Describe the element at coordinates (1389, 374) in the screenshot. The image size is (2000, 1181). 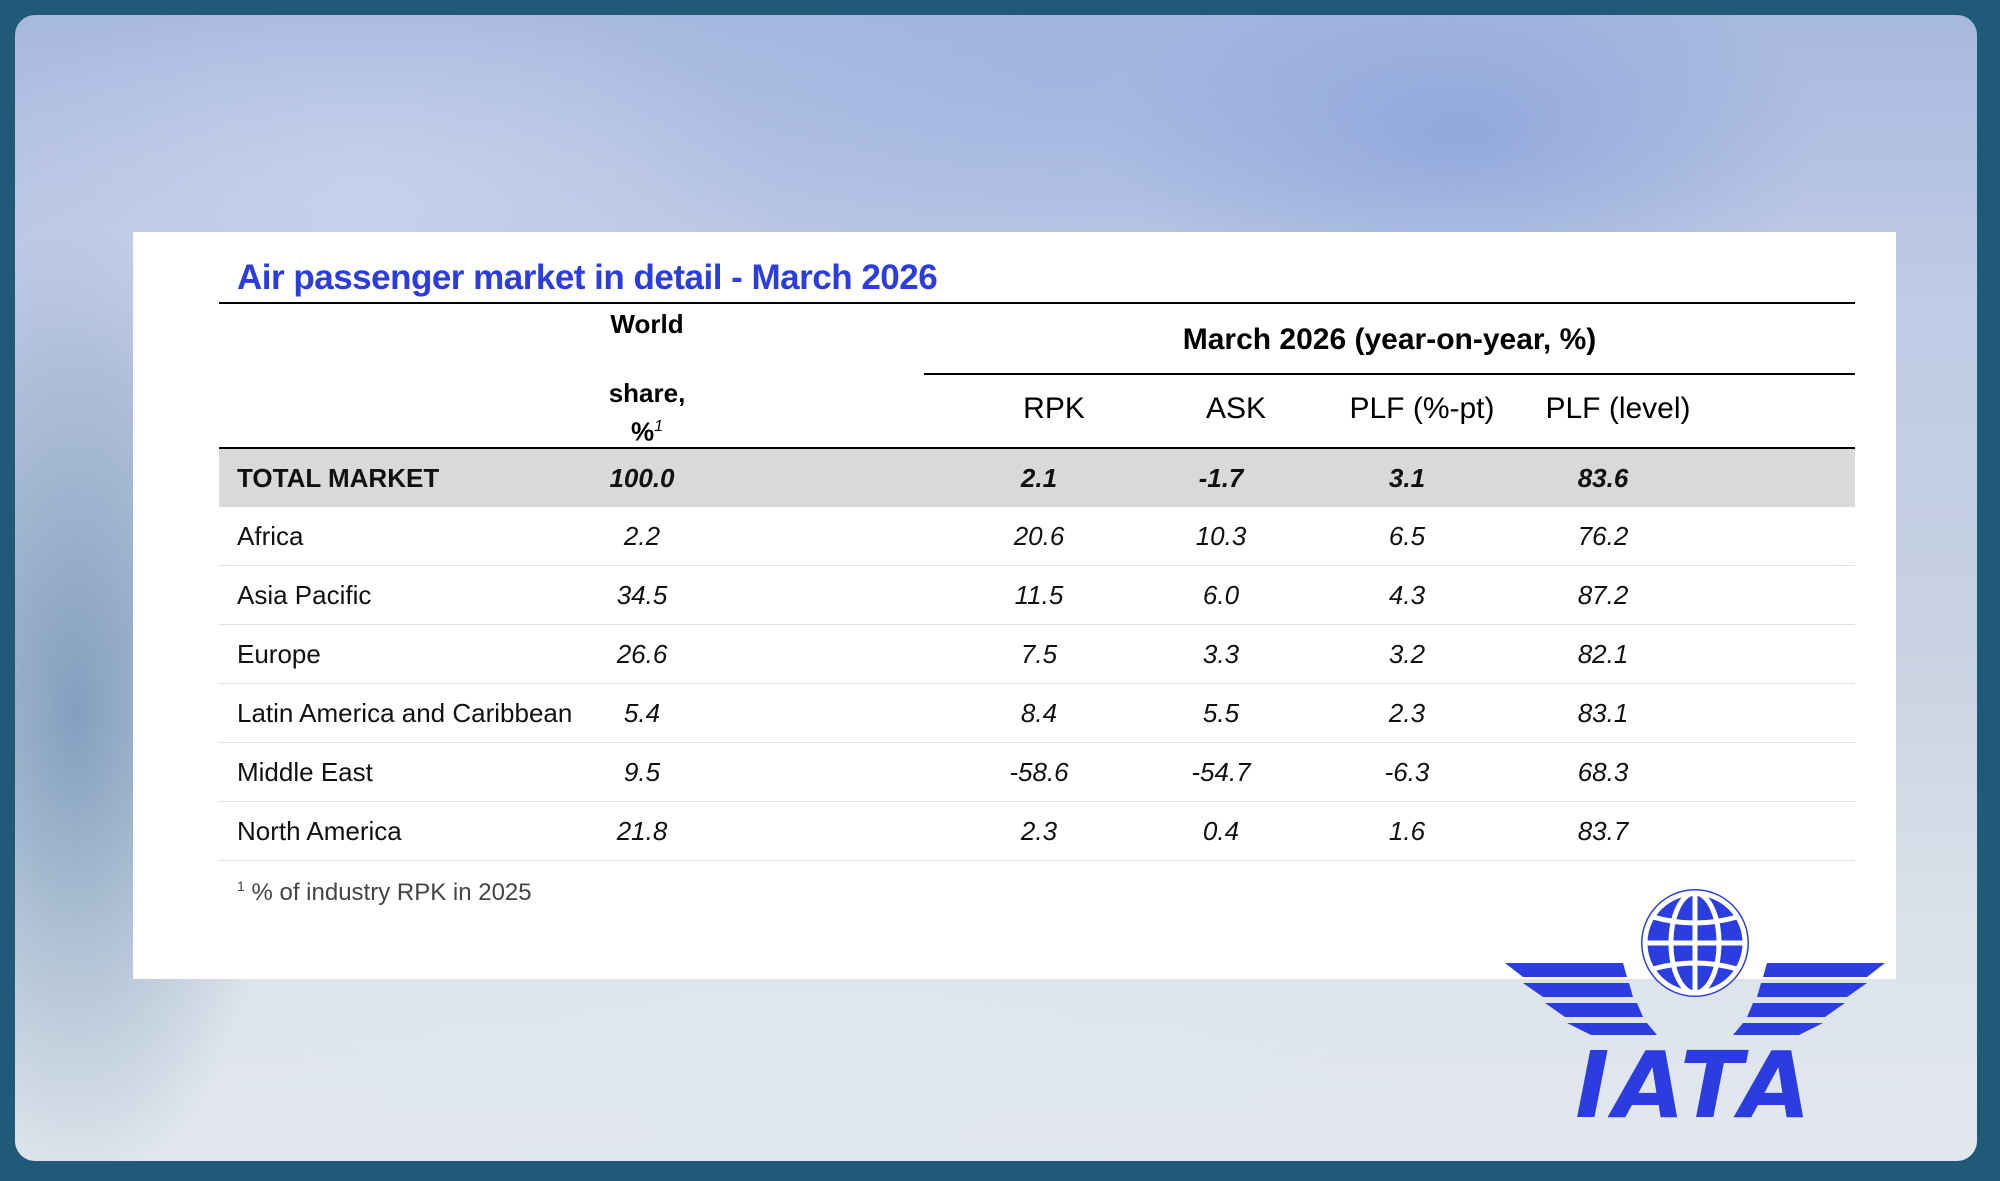
I see `group-rule` at that location.